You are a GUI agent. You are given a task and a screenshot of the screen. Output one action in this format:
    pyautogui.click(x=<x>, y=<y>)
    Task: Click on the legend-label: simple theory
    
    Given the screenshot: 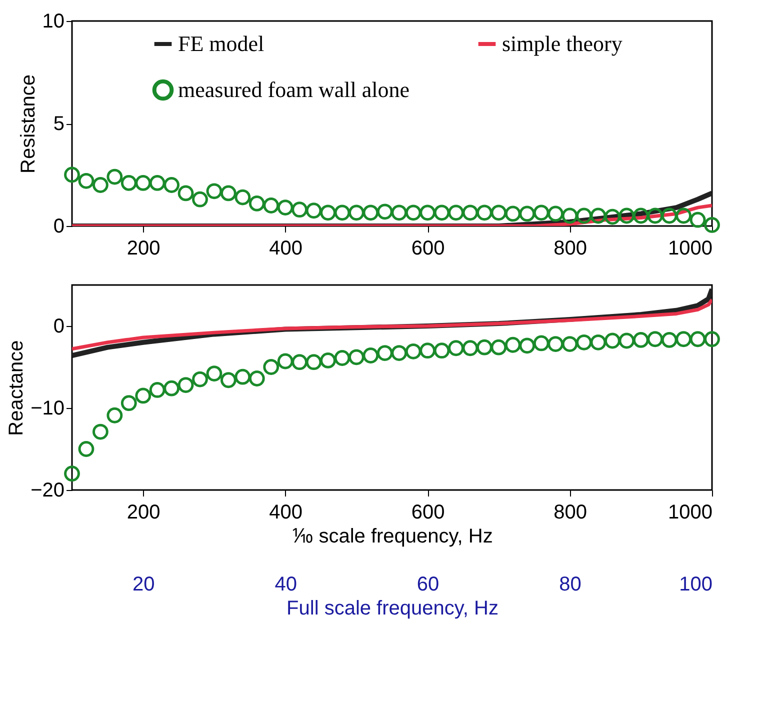 What is the action you would take?
    pyautogui.click(x=562, y=43)
    